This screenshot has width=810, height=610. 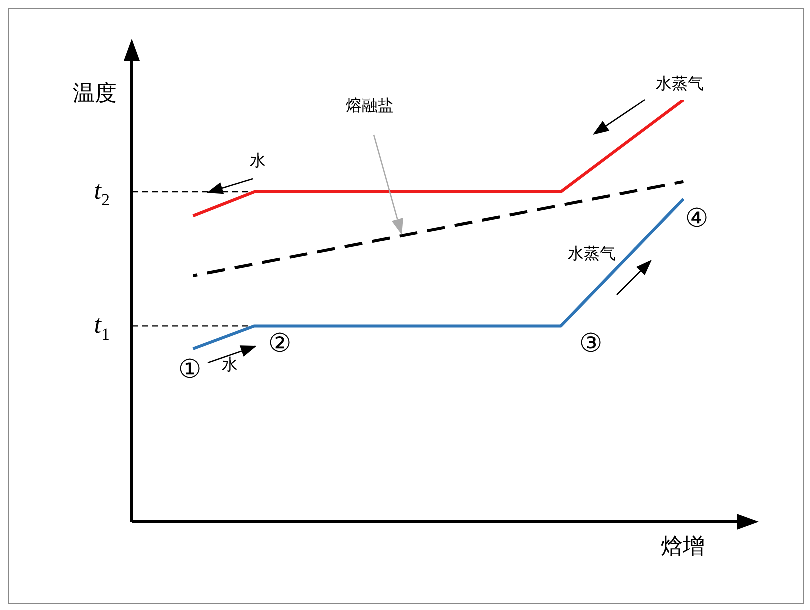 What do you see at coordinates (280, 343) in the screenshot?
I see `annotation: ②` at bounding box center [280, 343].